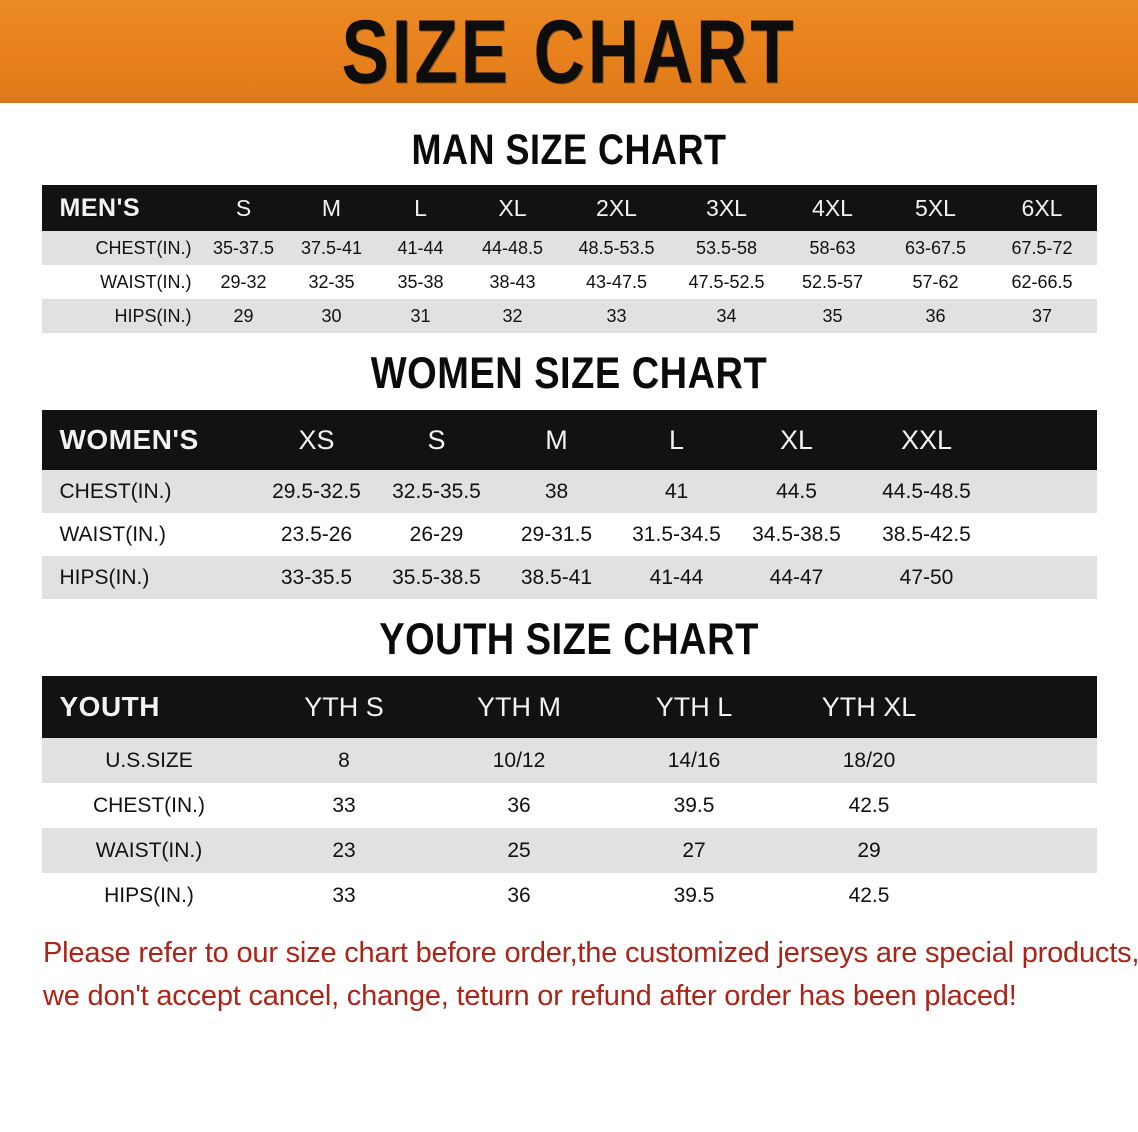 The width and height of the screenshot is (1138, 1132). Describe the element at coordinates (436, 534) in the screenshot. I see `women-cell: 26-29` at that location.